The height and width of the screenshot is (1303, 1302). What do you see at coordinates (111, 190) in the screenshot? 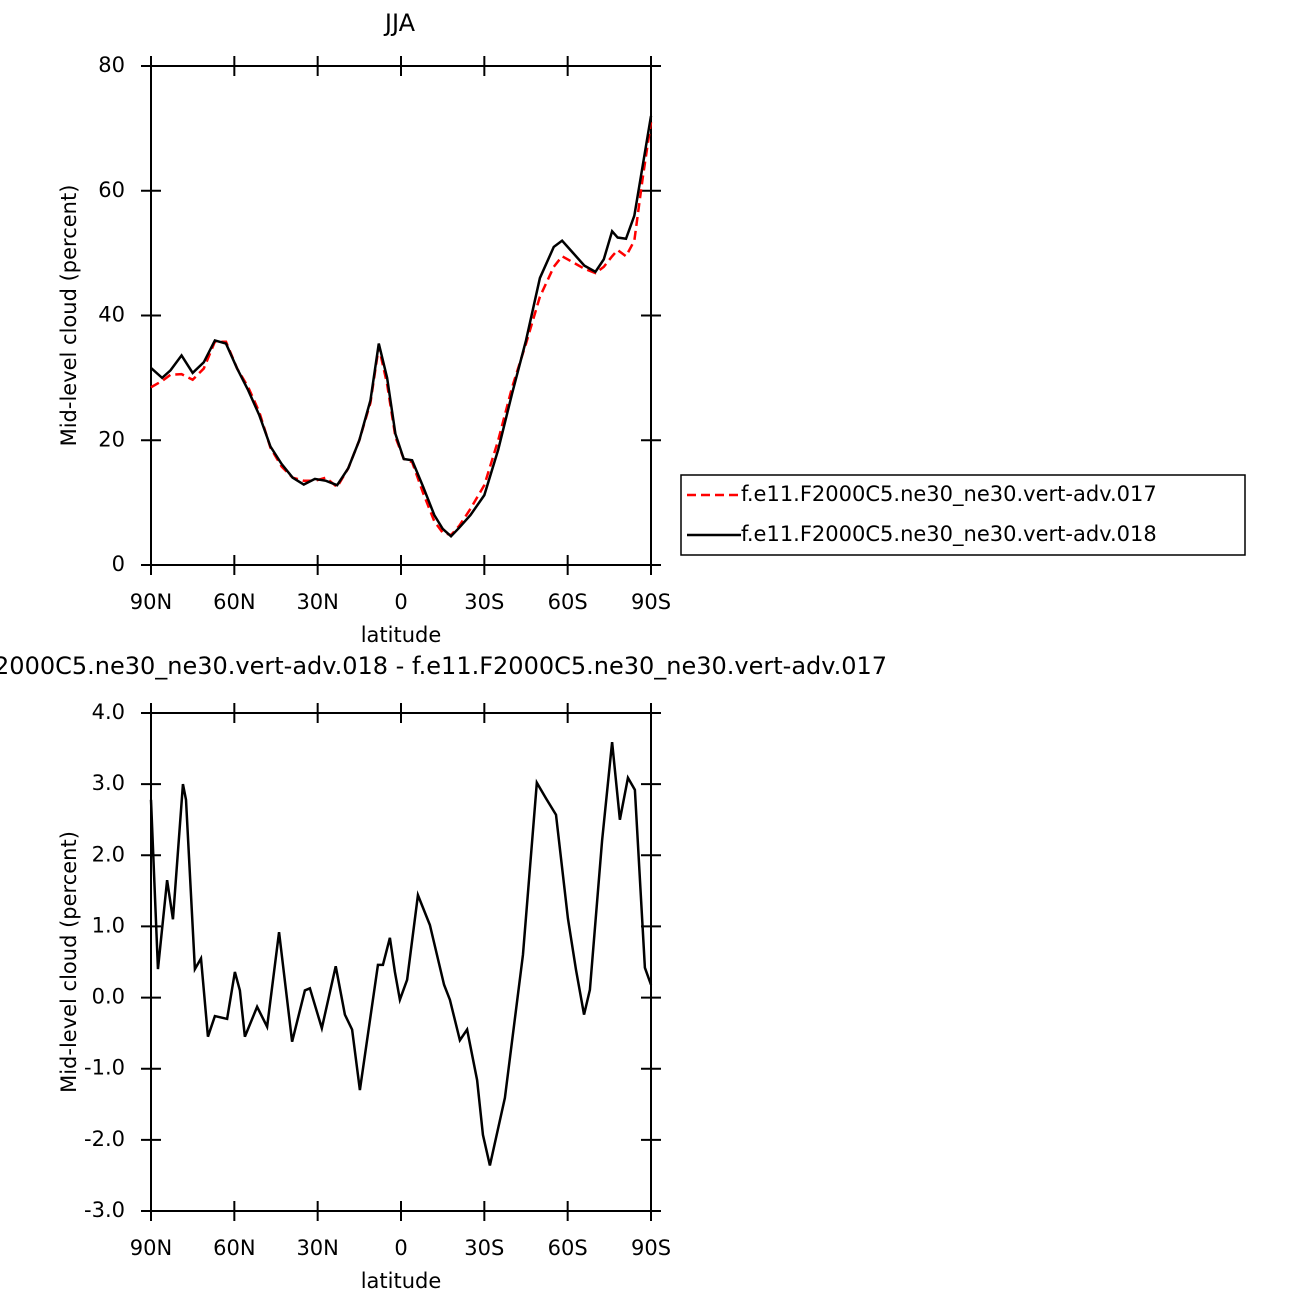
I see `y-tick-label: 60` at bounding box center [111, 190].